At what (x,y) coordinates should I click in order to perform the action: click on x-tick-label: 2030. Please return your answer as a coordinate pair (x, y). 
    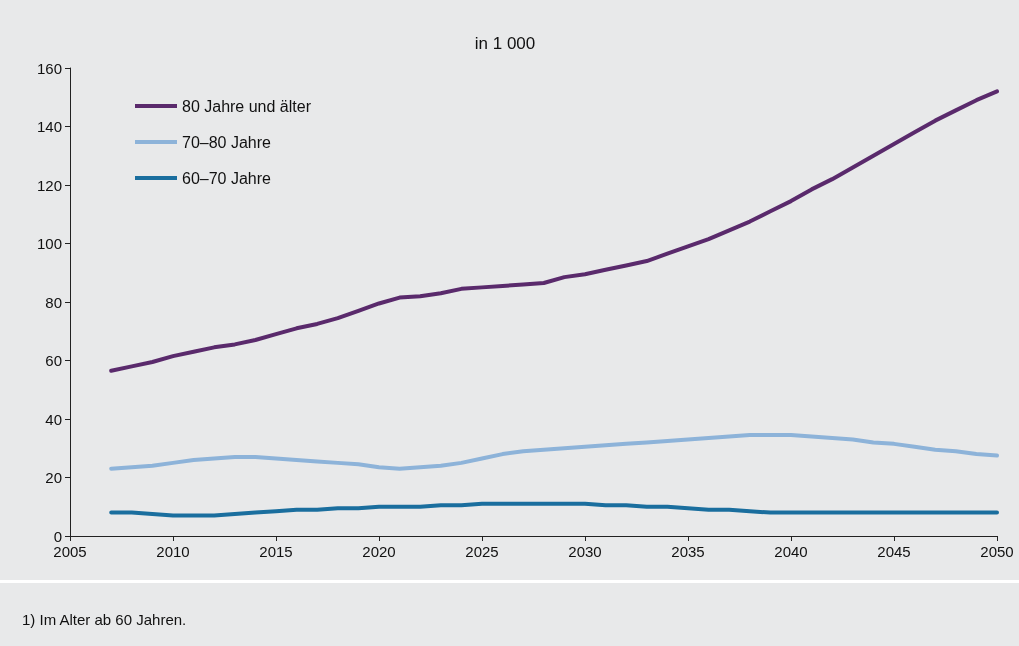
    Looking at the image, I should click on (585, 551).